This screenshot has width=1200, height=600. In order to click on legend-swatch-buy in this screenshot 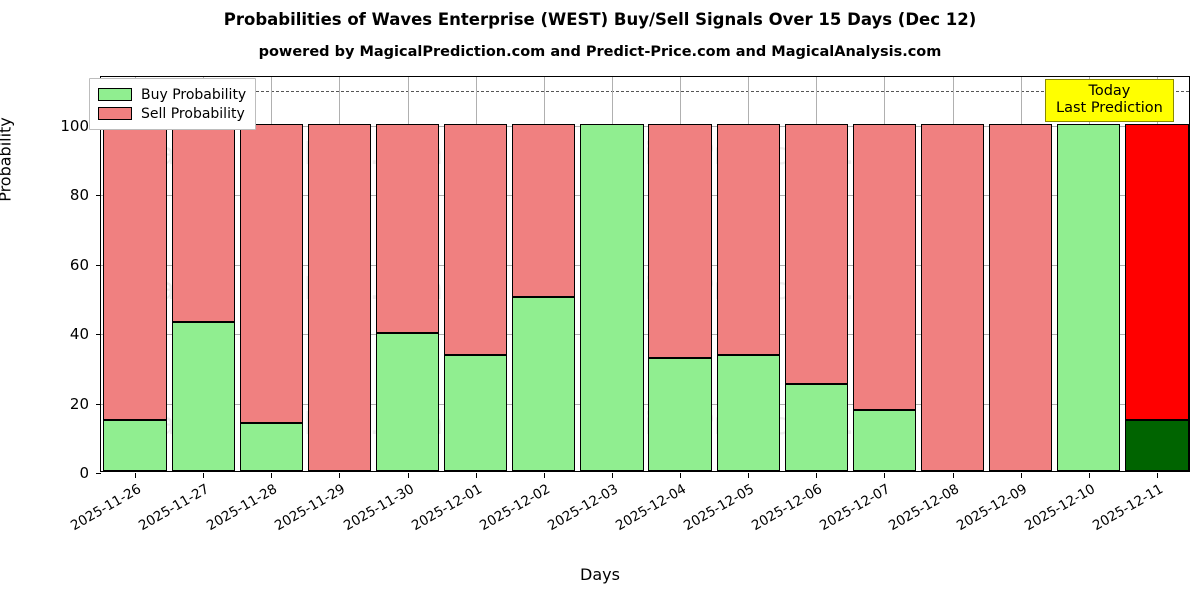, I will do `click(115, 94)`.